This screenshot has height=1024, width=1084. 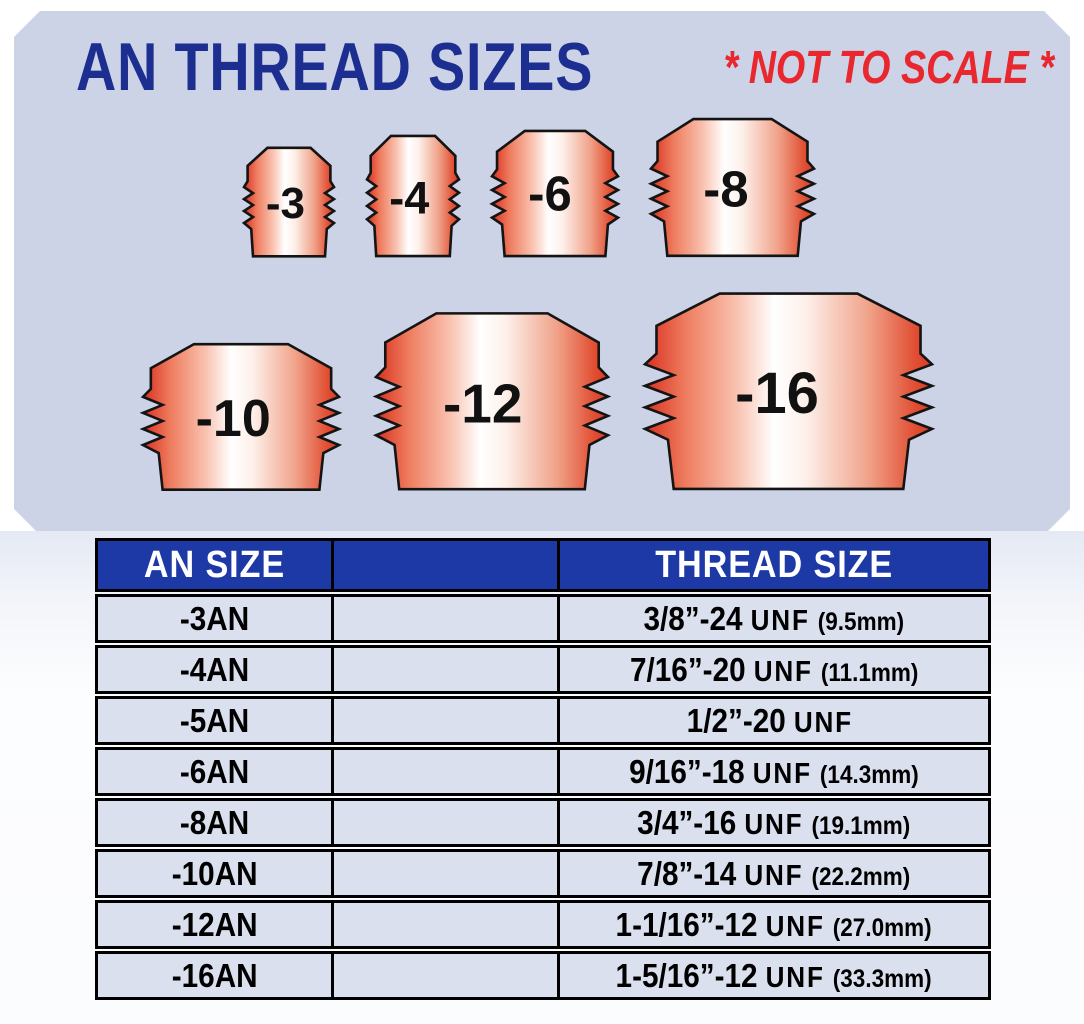 I want to click on fitting-6an: -6, so click(x=555, y=194).